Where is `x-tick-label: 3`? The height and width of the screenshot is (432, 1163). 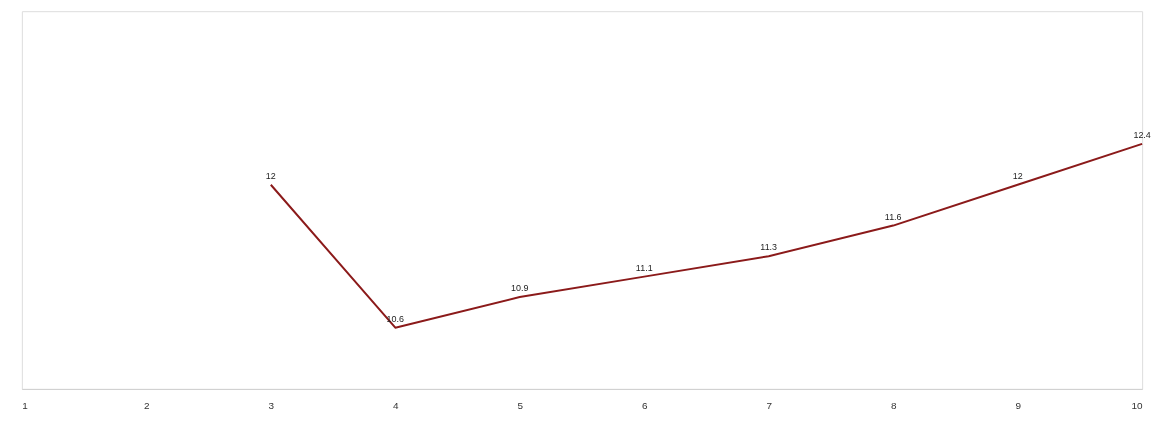
x-tick-label: 3 is located at coordinates (271, 406).